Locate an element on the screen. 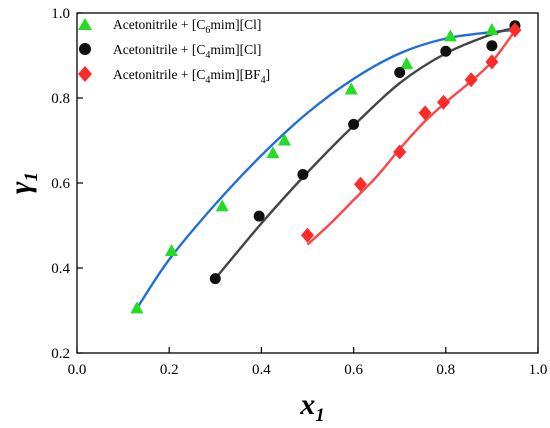 The image size is (550, 428). x-tick-label: 1.0 is located at coordinates (538, 370).